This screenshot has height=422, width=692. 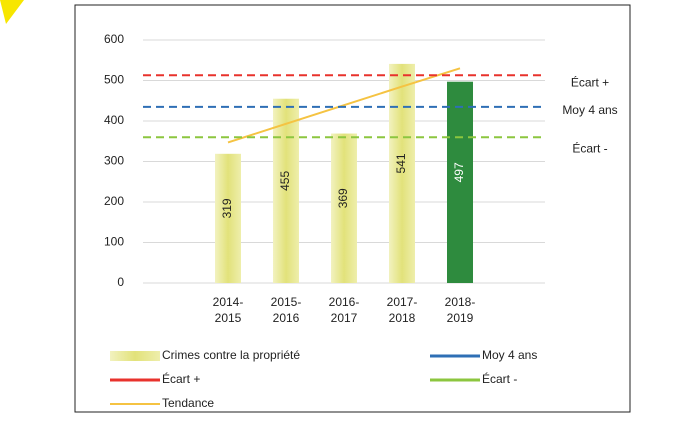 I want to click on data-label: 455, so click(x=285, y=181).